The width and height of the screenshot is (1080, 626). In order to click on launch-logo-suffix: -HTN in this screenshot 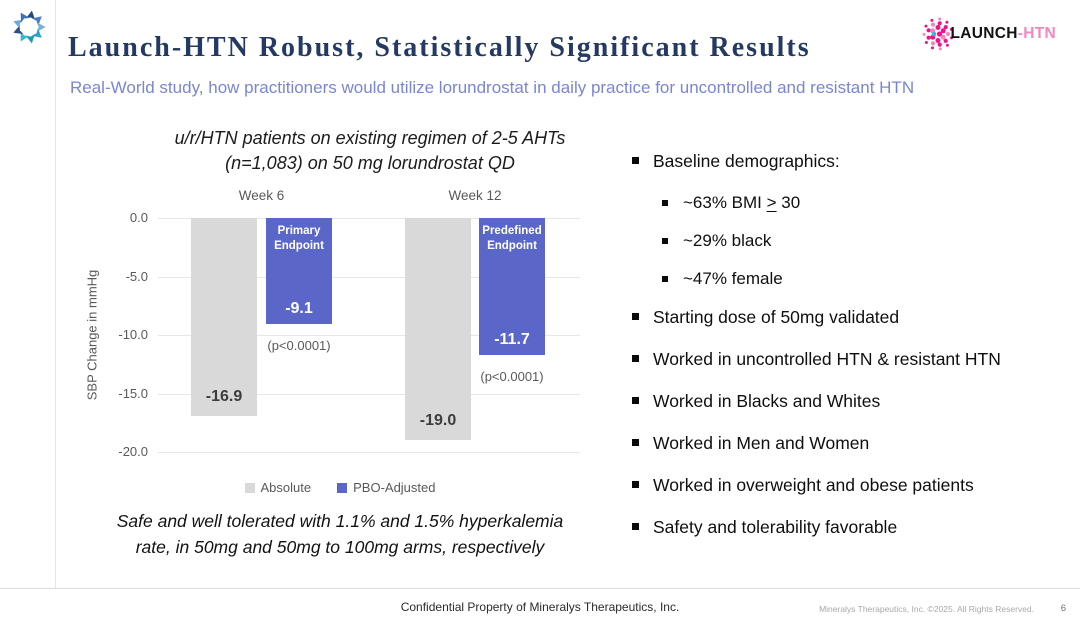, I will do `click(1036, 33)`.